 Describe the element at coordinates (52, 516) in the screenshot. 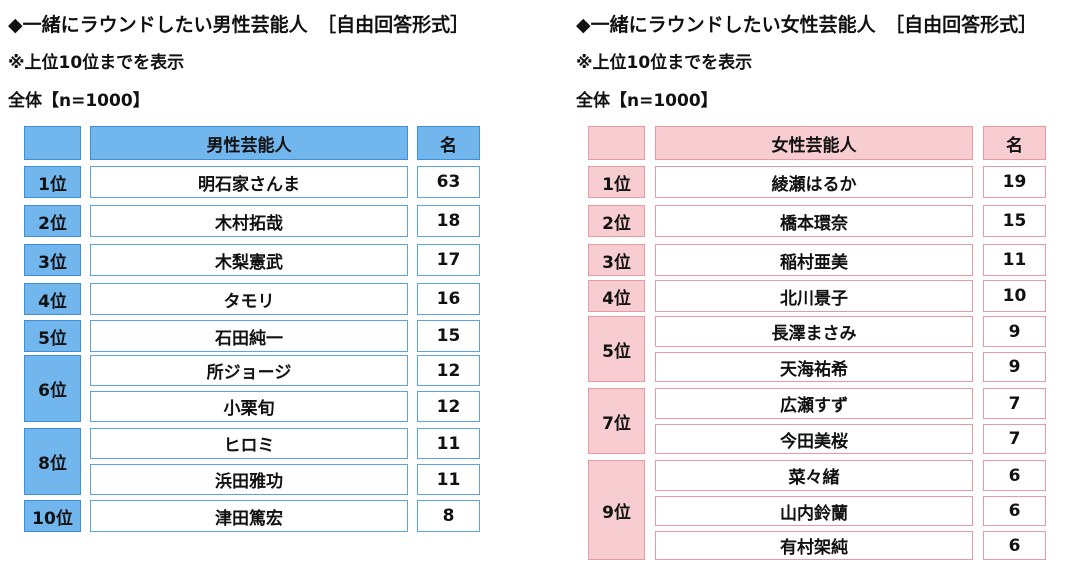

I see `male-rank-cell: 10位` at that location.